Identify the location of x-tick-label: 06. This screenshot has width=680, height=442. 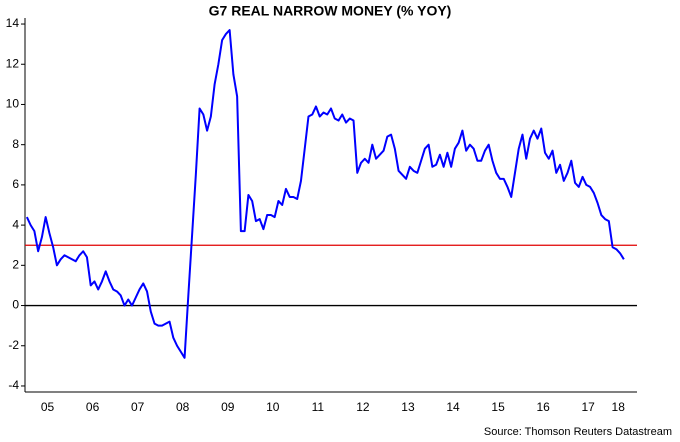
(93, 407).